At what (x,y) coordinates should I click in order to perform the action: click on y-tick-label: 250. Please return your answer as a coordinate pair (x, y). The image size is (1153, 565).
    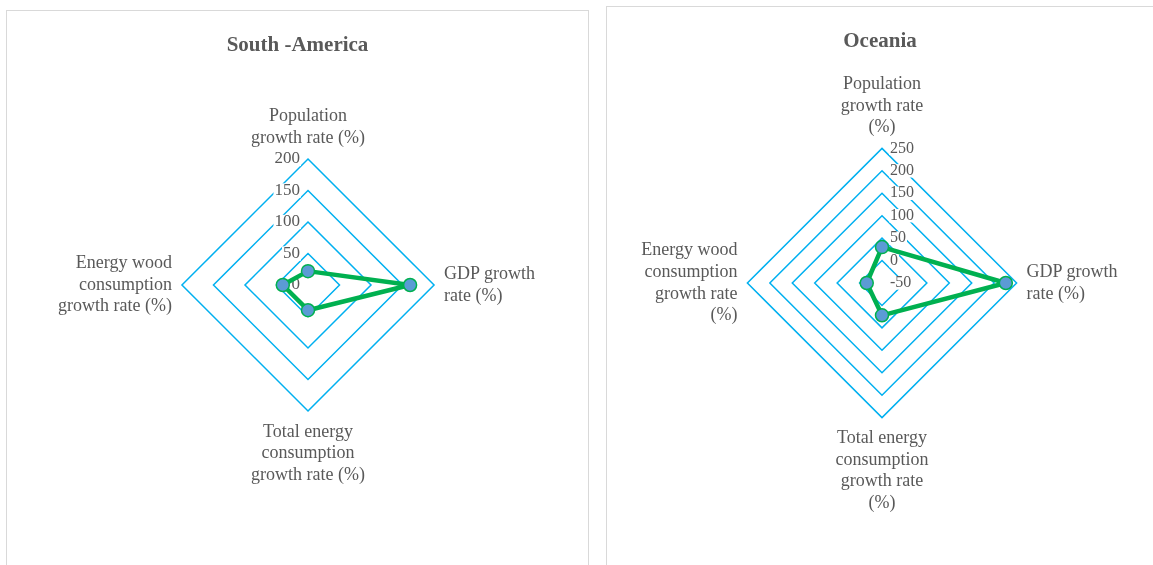
    Looking at the image, I should click on (902, 147).